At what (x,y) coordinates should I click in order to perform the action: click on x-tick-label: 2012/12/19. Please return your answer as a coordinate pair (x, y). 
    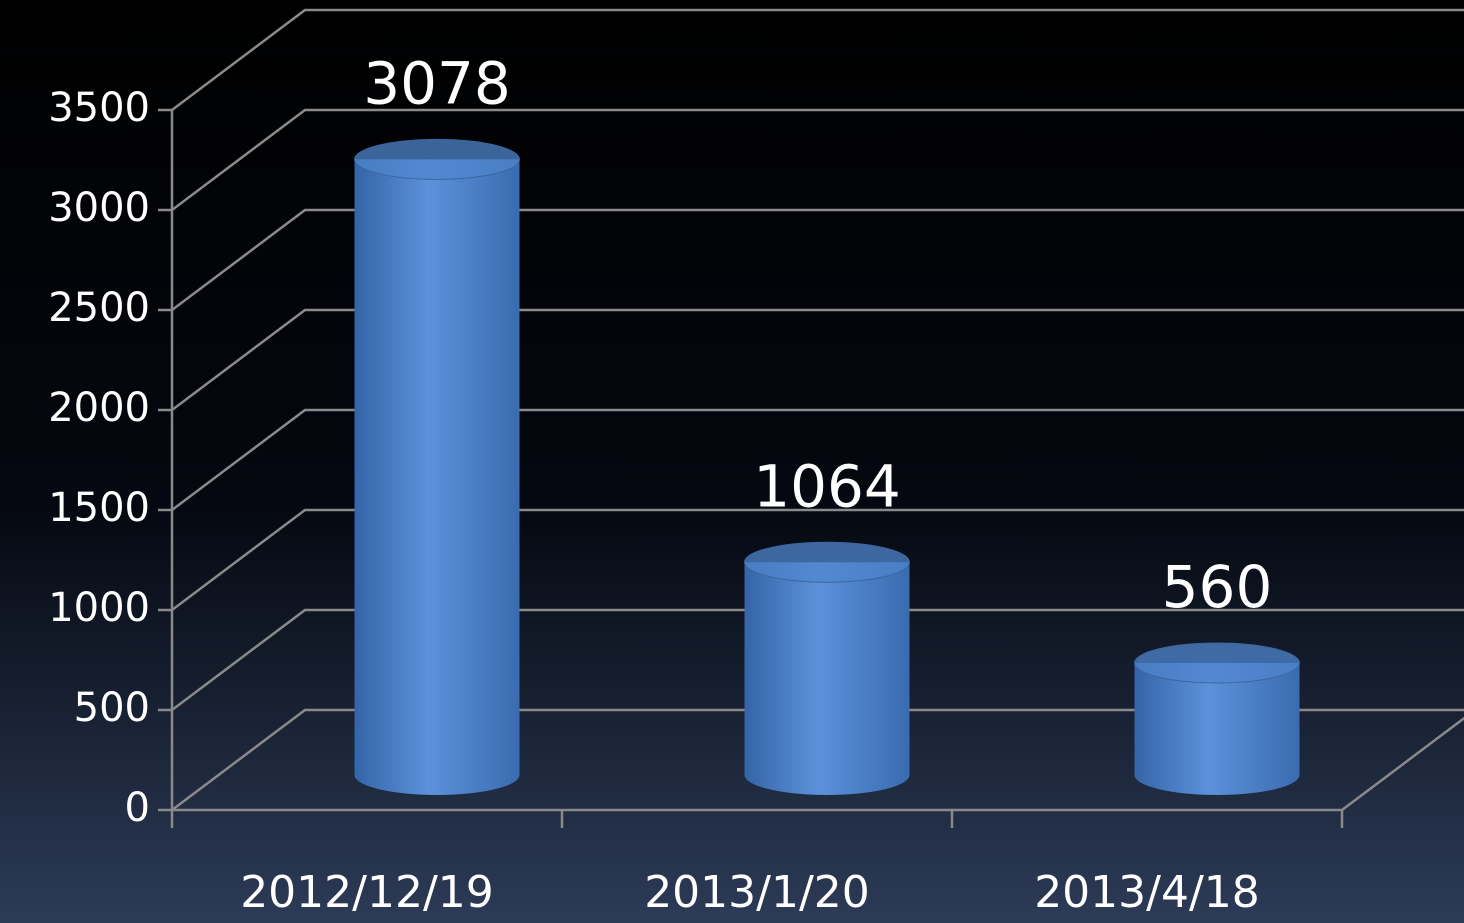
    Looking at the image, I should click on (367, 892).